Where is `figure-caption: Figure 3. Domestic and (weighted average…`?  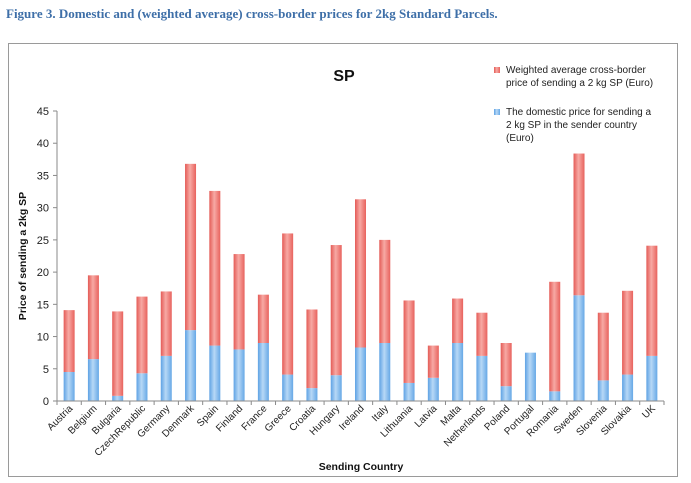
figure-caption: Figure 3. Domestic and (weighted average… is located at coordinates (252, 13).